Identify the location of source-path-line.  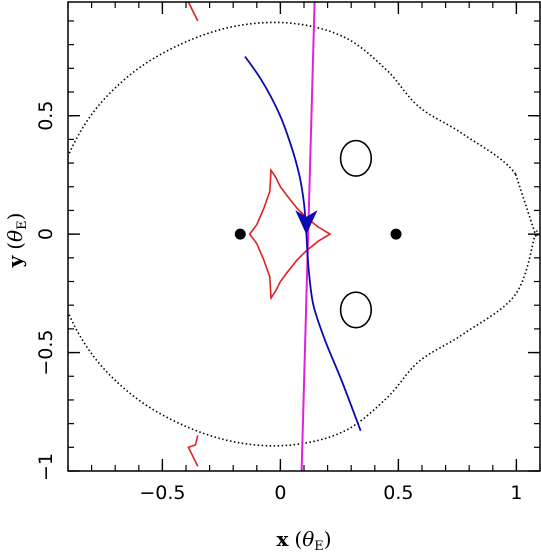
(308, 236).